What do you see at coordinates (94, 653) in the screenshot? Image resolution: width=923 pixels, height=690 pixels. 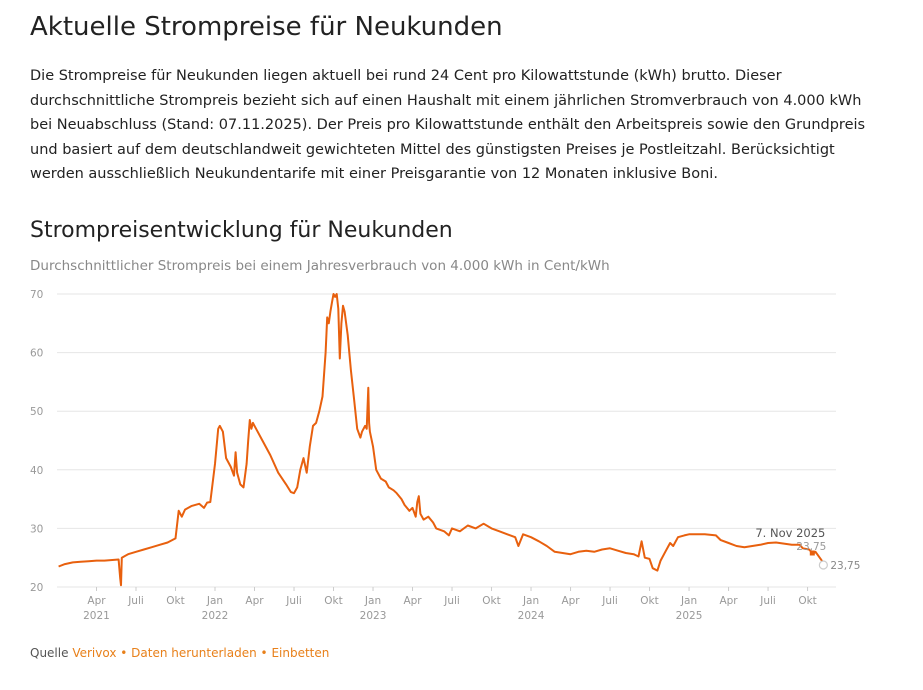 I see `source-link: Verivox` at bounding box center [94, 653].